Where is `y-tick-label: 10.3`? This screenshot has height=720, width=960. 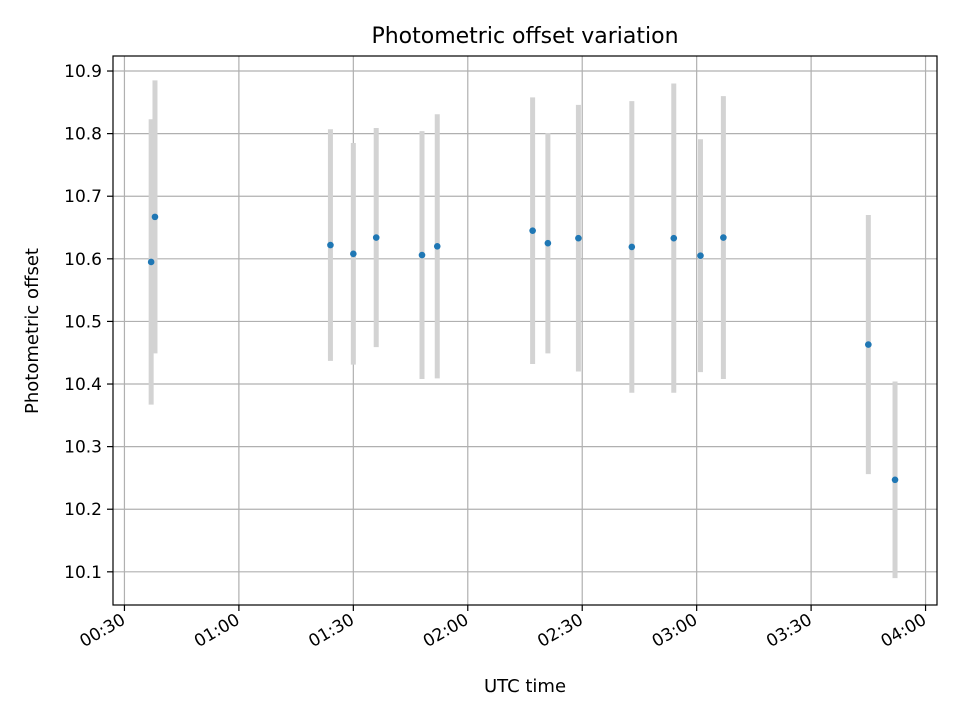
y-tick-label: 10.3 is located at coordinates (83, 448).